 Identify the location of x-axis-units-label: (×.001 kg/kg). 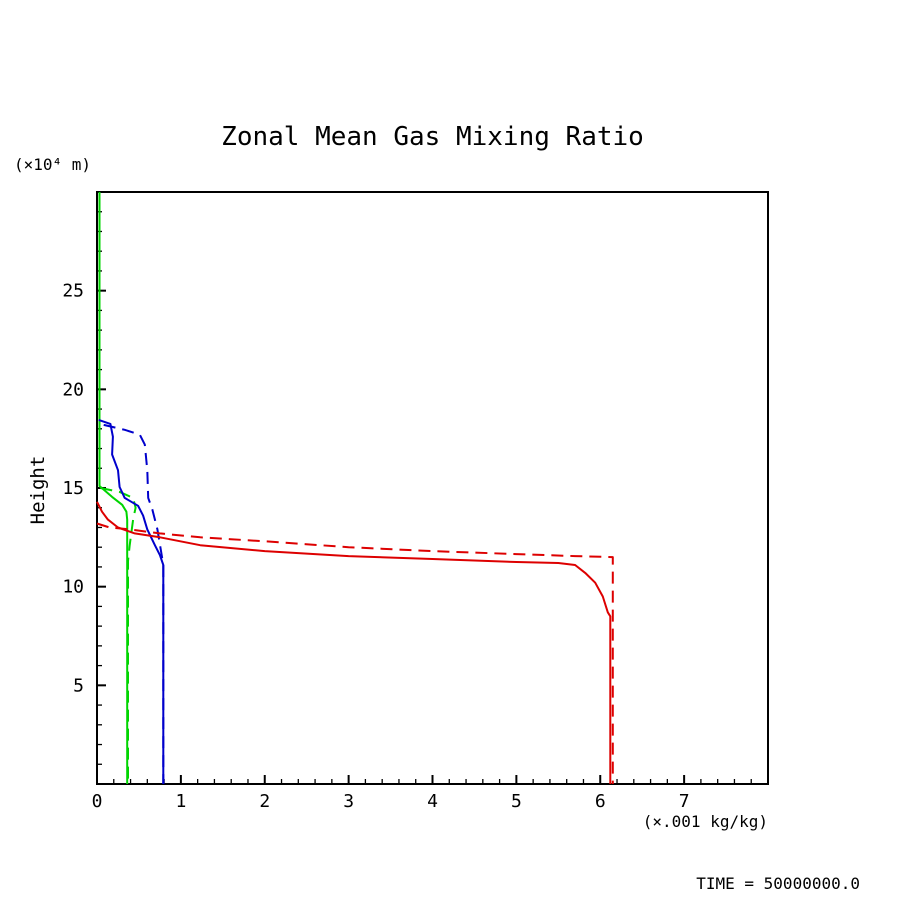
(705, 821).